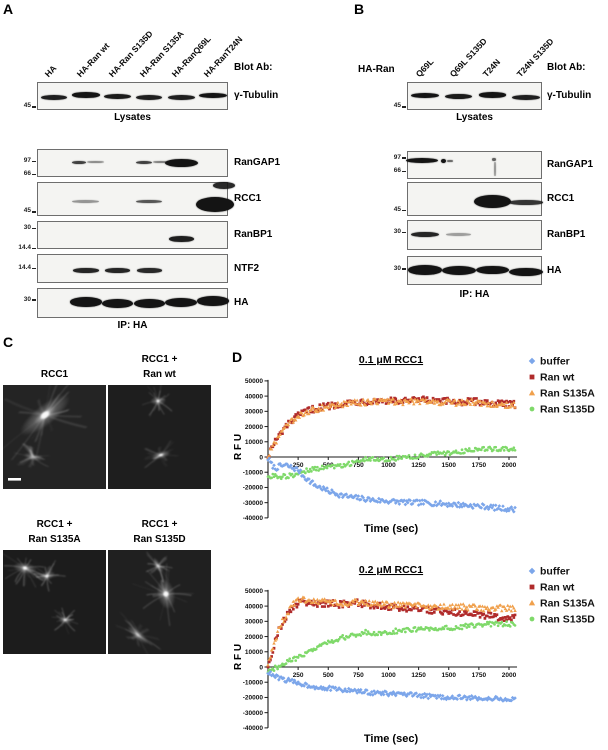 Image resolution: width=608 pixels, height=750 pixels. I want to click on chart-title: 0.1 μM RCC1, so click(391, 360).